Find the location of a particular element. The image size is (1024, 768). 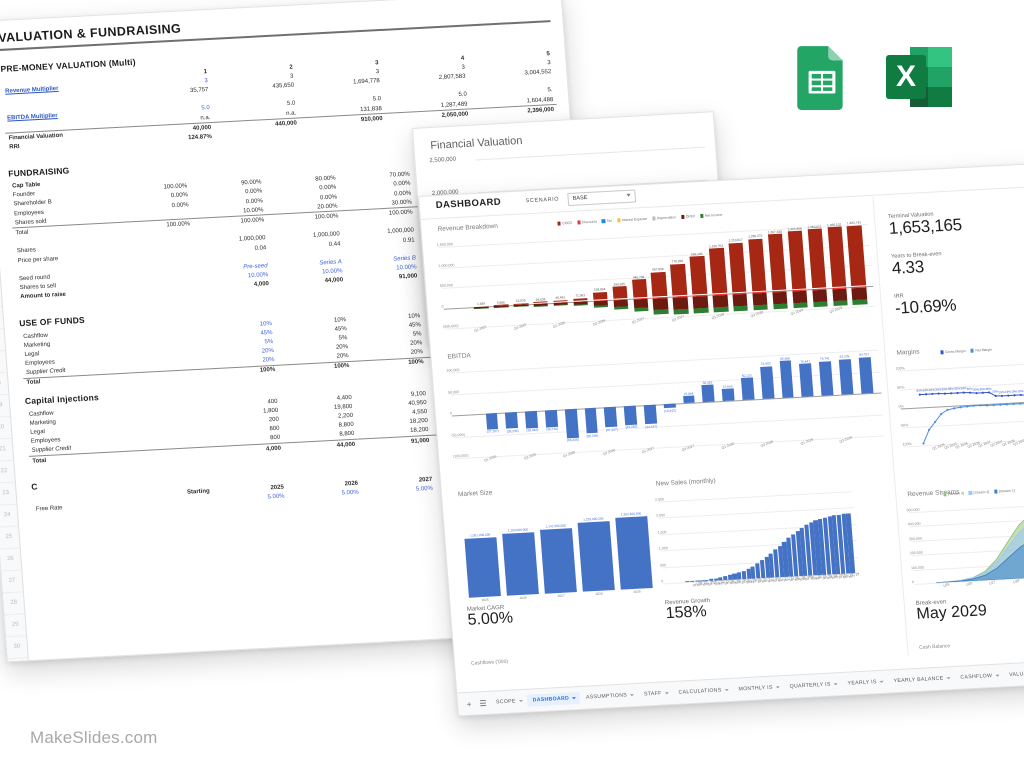

bar: (66,336) is located at coordinates (571, 425).